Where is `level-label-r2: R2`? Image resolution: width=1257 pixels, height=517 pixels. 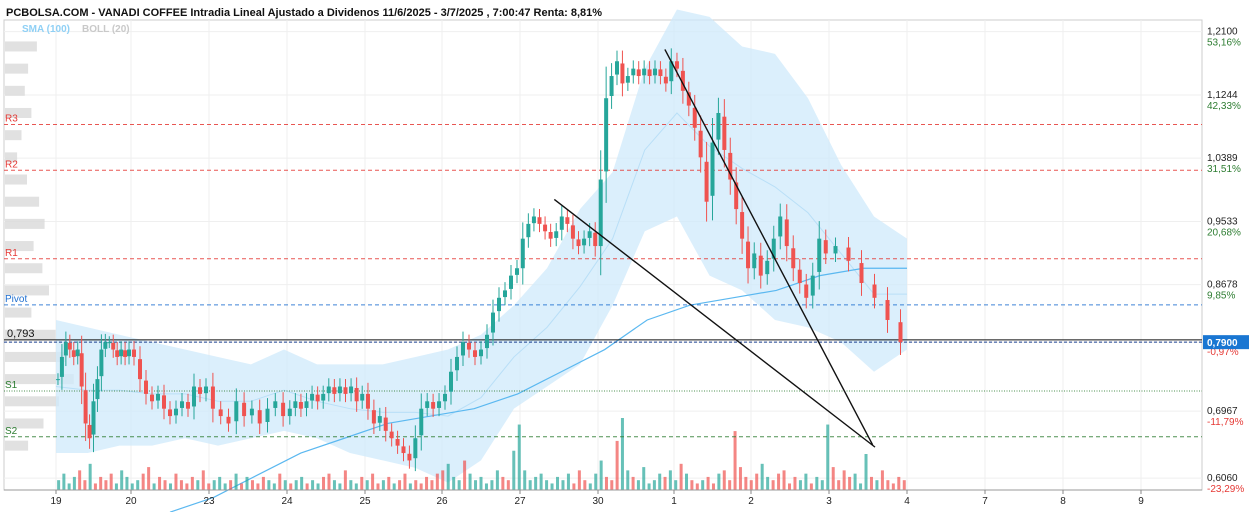 level-label-r2: R2 is located at coordinates (11, 164).